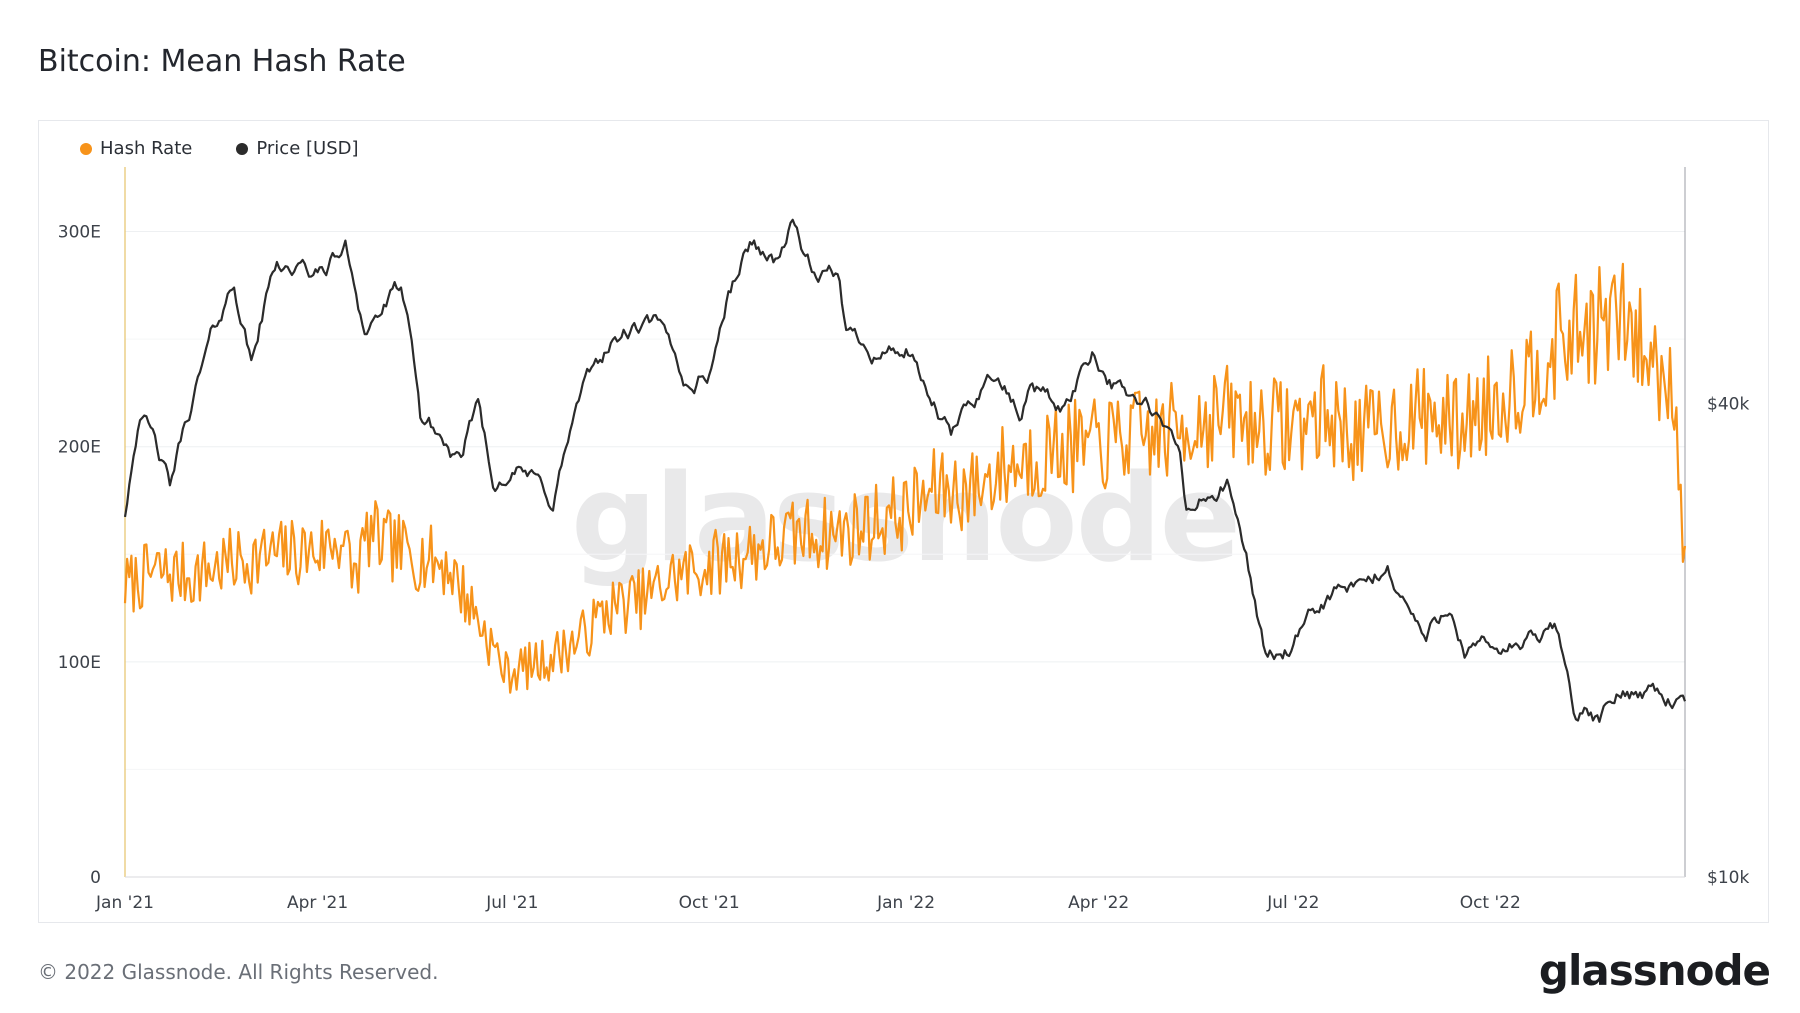  Describe the element at coordinates (238, 972) in the screenshot. I see `copyright-text: © 2022 Glassnode. All Rights Reserved.` at that location.